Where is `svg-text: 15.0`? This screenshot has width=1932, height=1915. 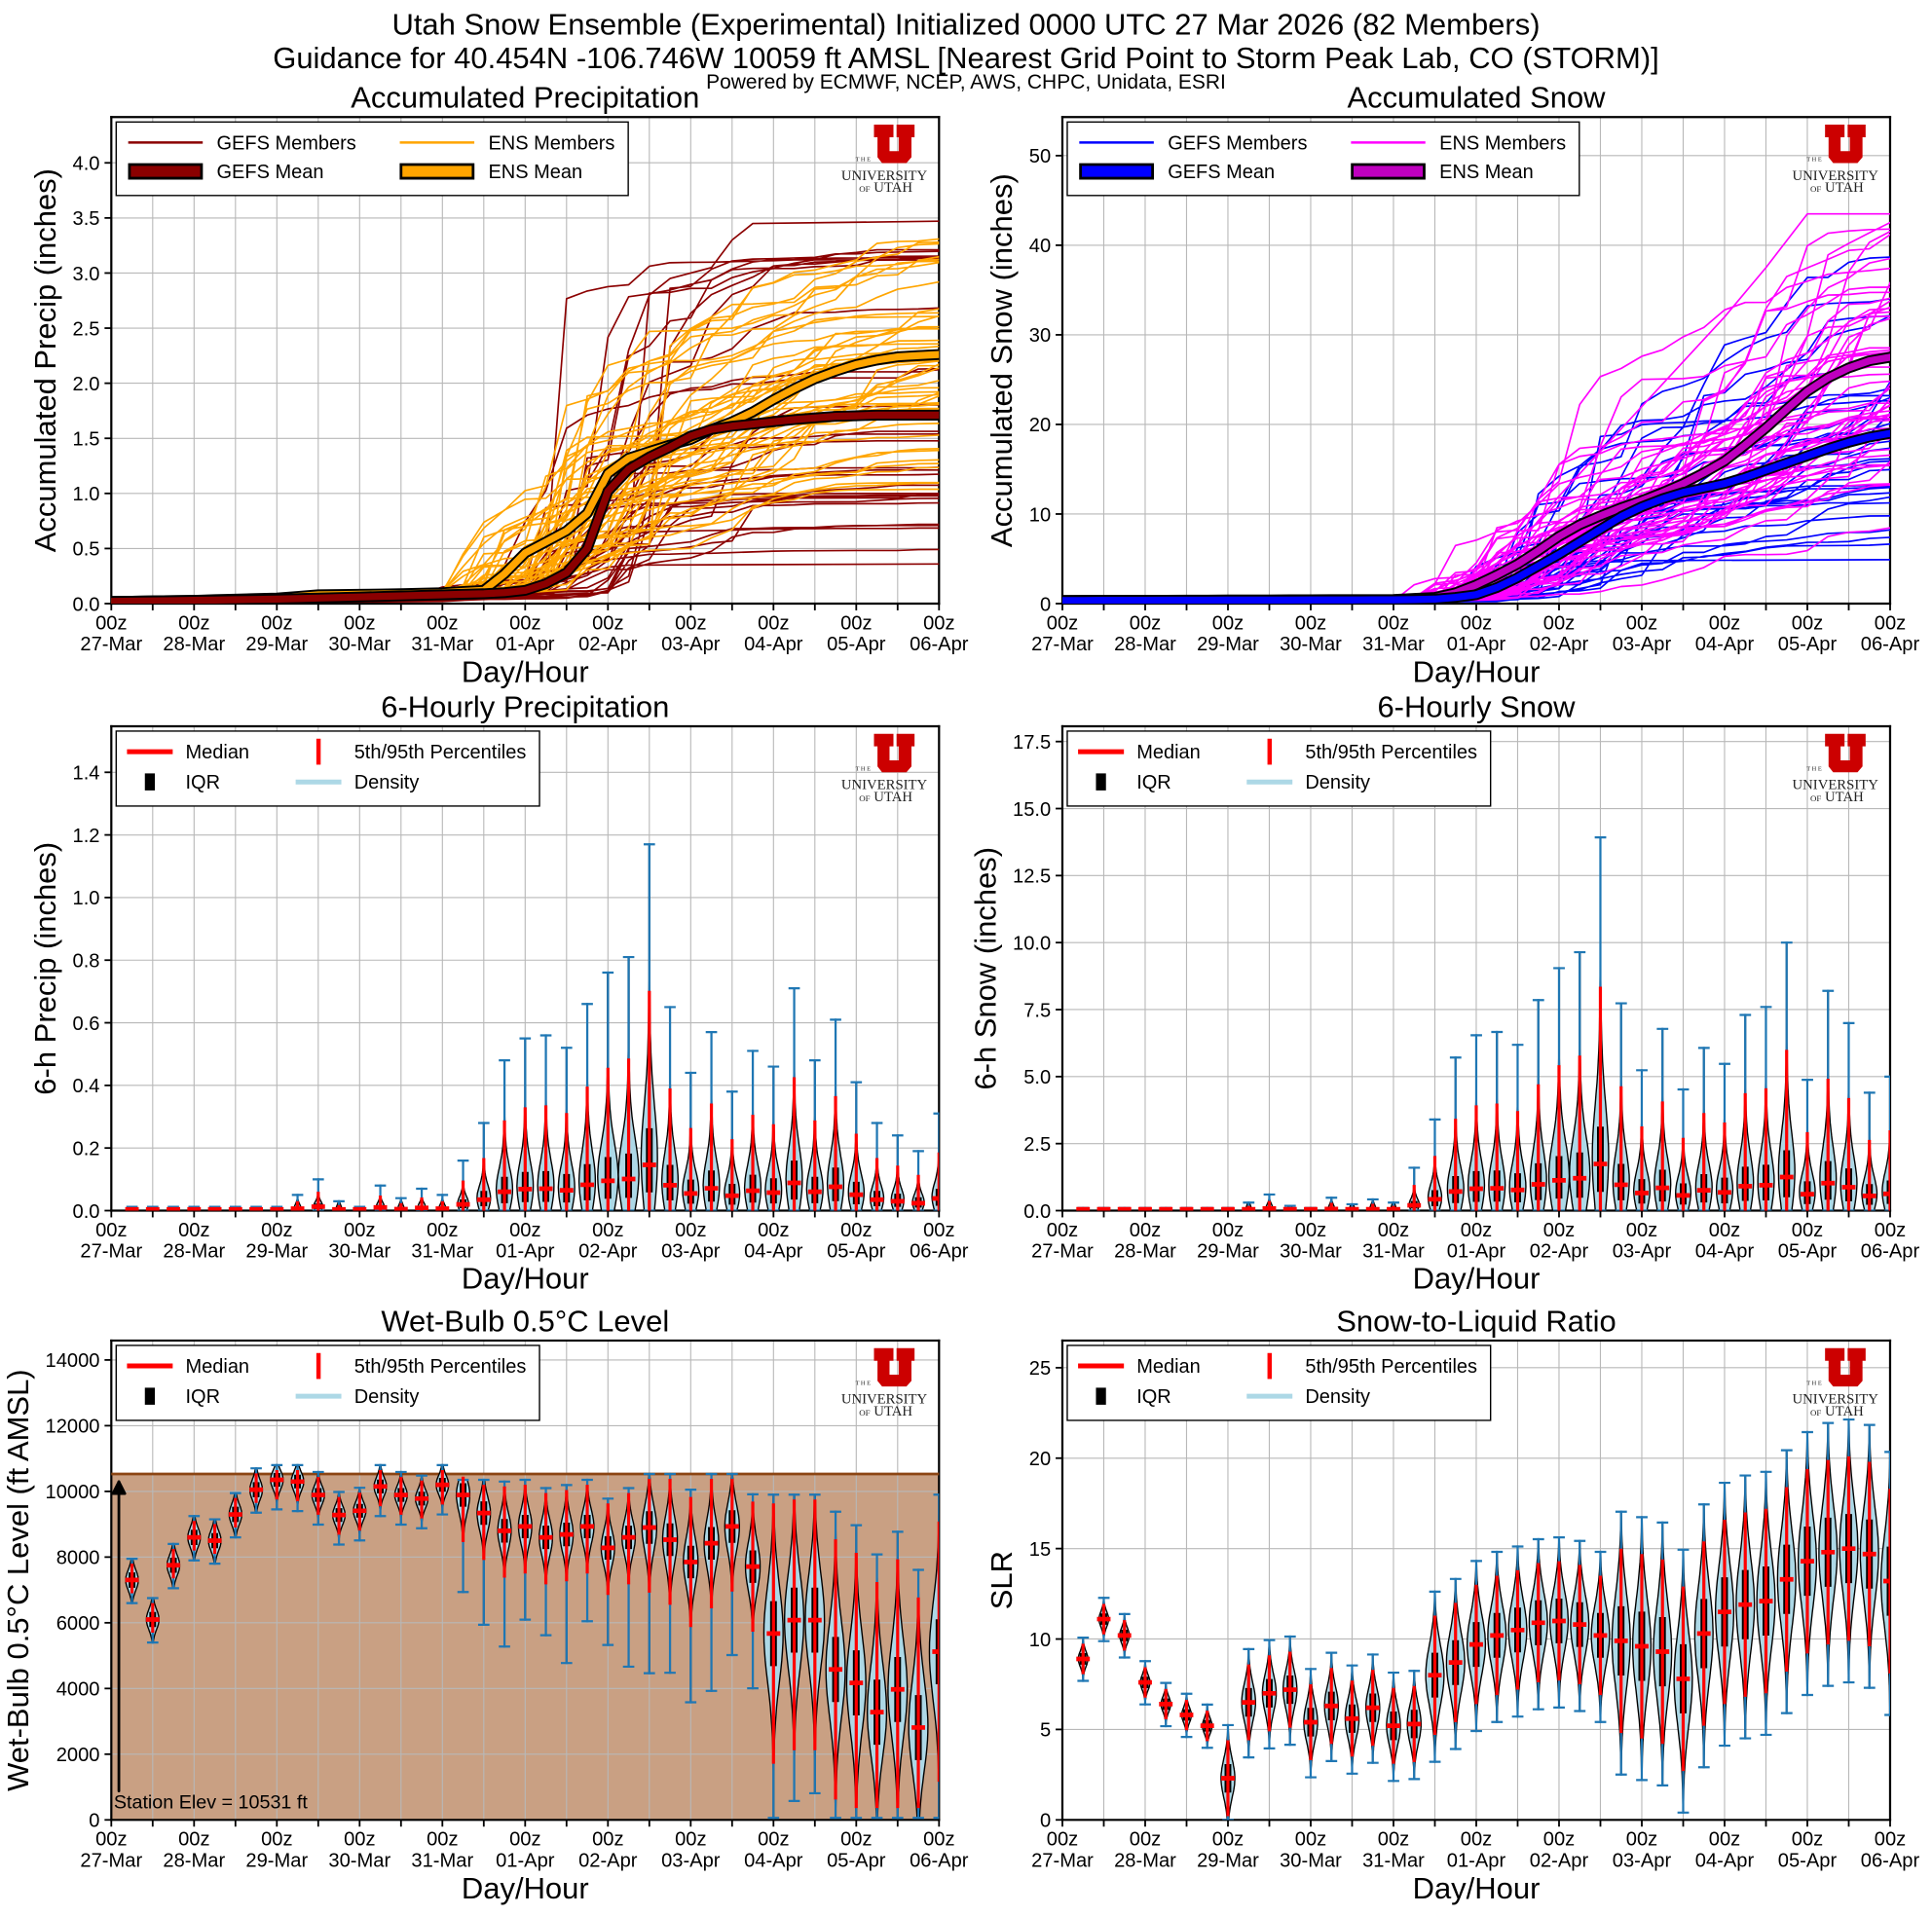 svg-text: 15.0 is located at coordinates (1032, 810).